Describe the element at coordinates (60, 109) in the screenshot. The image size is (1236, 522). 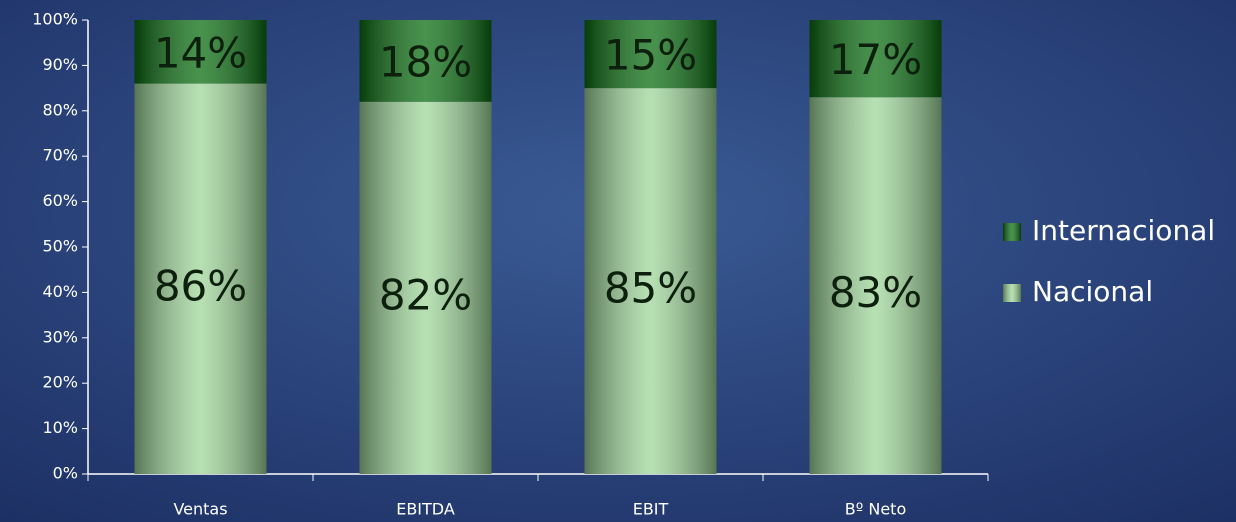
I see `y-tick-label: 80%` at that location.